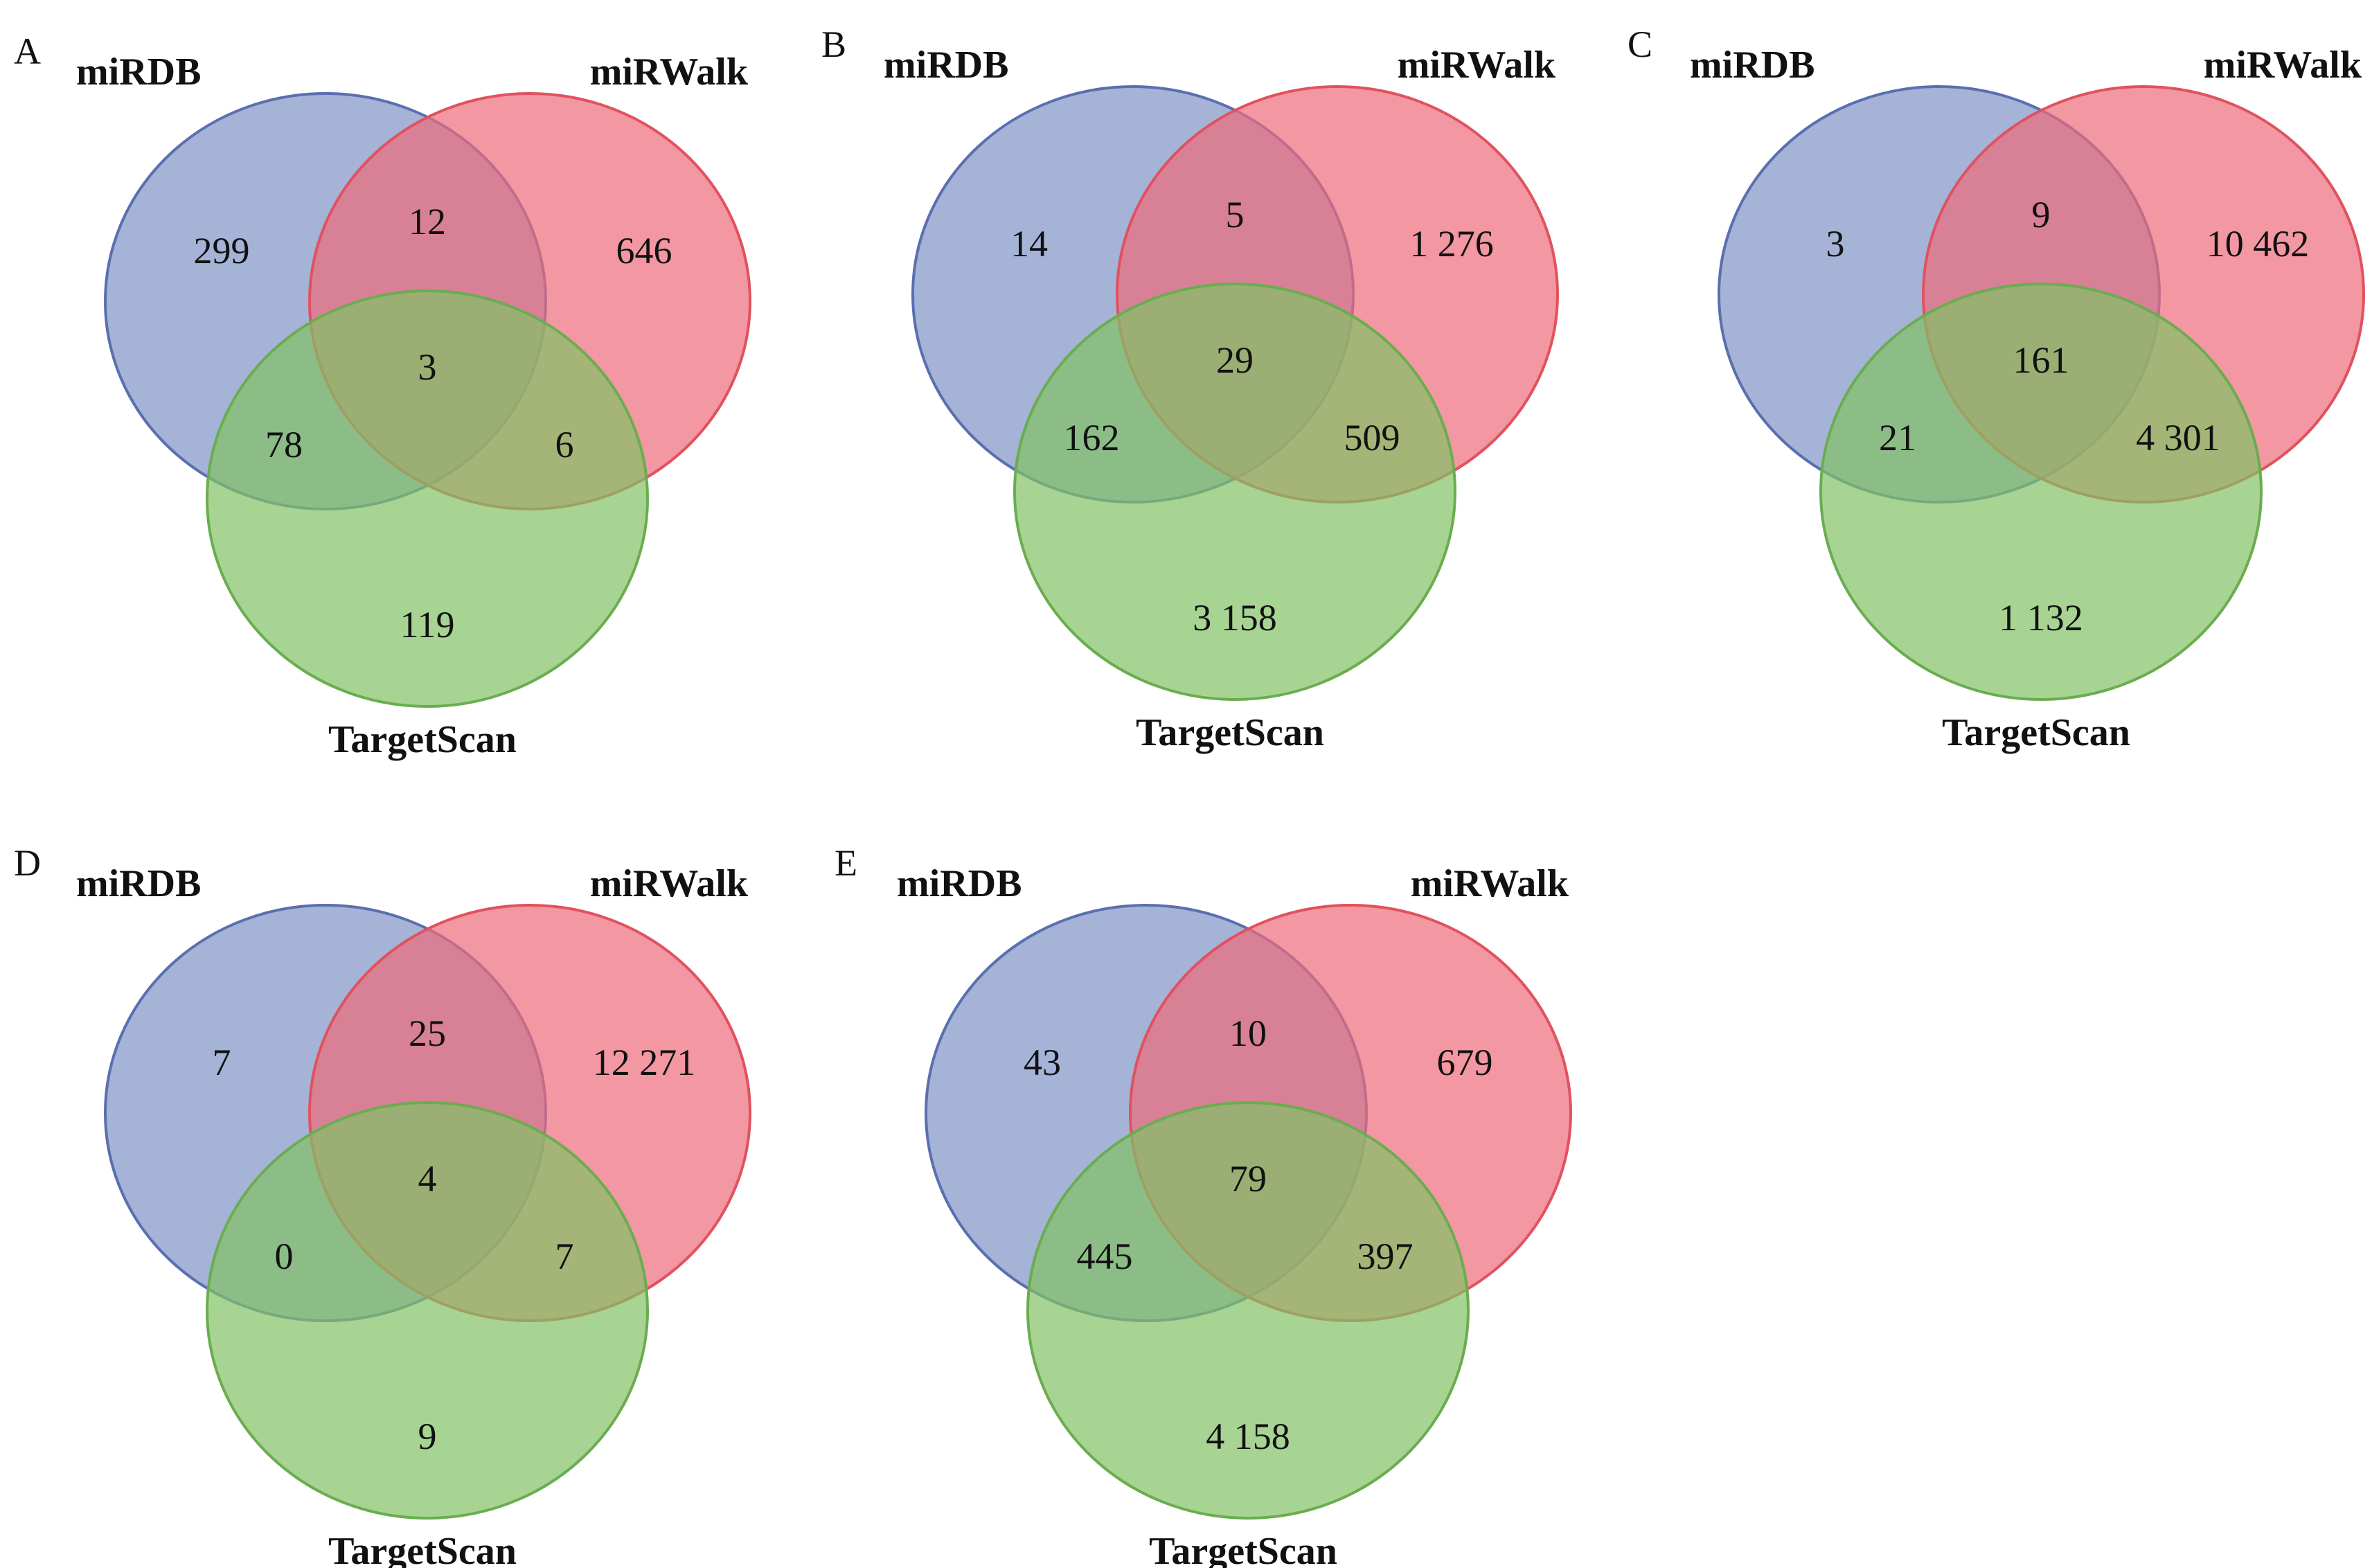 Image resolution: width=2372 pixels, height=1568 pixels. Describe the element at coordinates (1235, 215) in the screenshot. I see `count-mirdb-mirwalk: 5` at that location.